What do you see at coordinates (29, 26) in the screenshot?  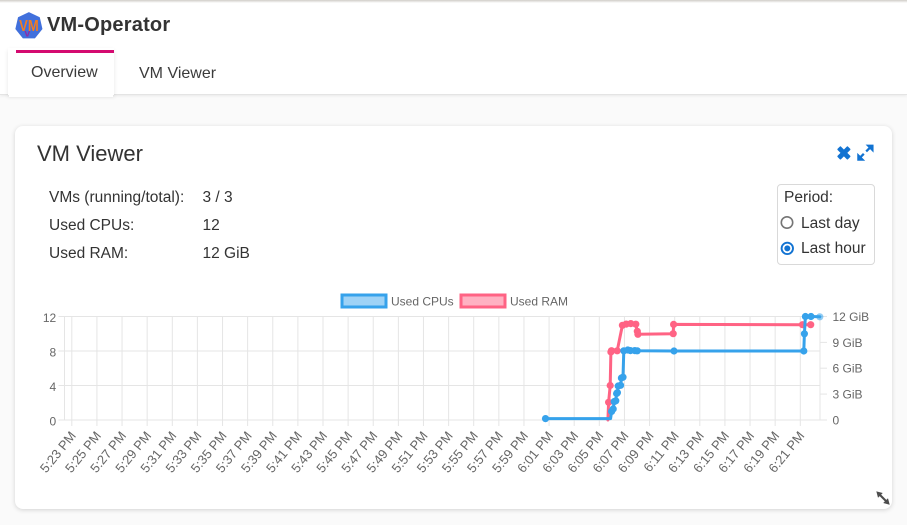 I see `svg-text: VM` at bounding box center [29, 26].